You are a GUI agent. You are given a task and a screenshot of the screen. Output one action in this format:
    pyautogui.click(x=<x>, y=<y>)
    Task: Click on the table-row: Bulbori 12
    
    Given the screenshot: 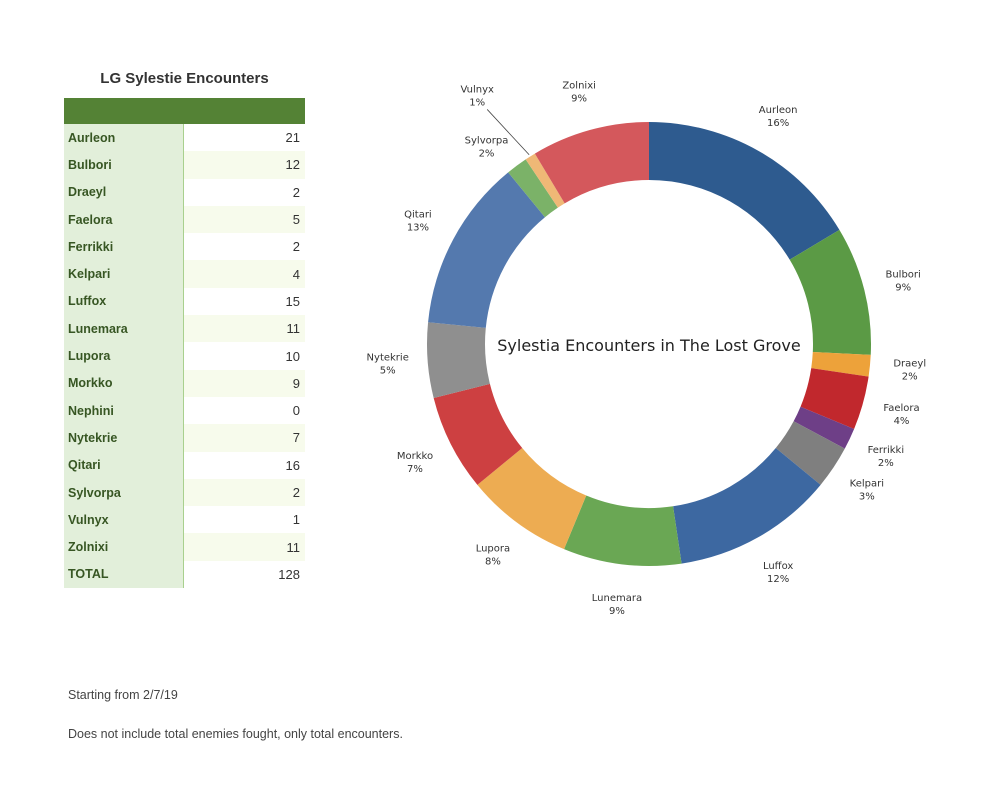 What is the action you would take?
    pyautogui.click(x=184, y=165)
    